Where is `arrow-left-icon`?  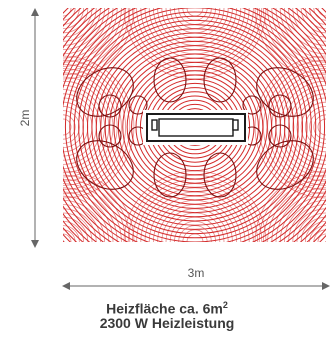 arrow-left-icon is located at coordinates (66, 286).